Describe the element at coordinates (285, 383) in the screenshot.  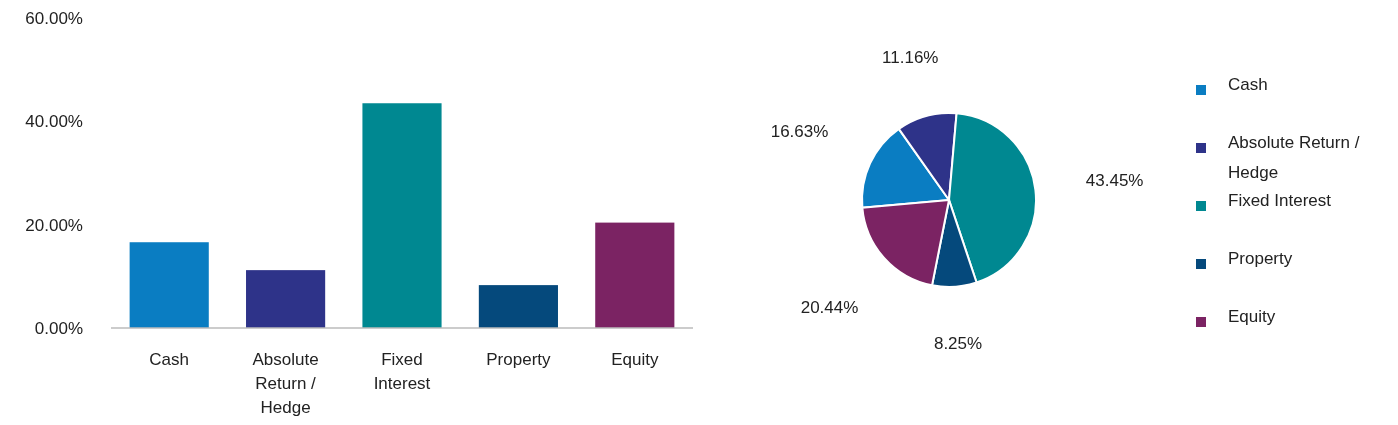
I see `x-tick-label: Absolute Return / Hedge` at that location.